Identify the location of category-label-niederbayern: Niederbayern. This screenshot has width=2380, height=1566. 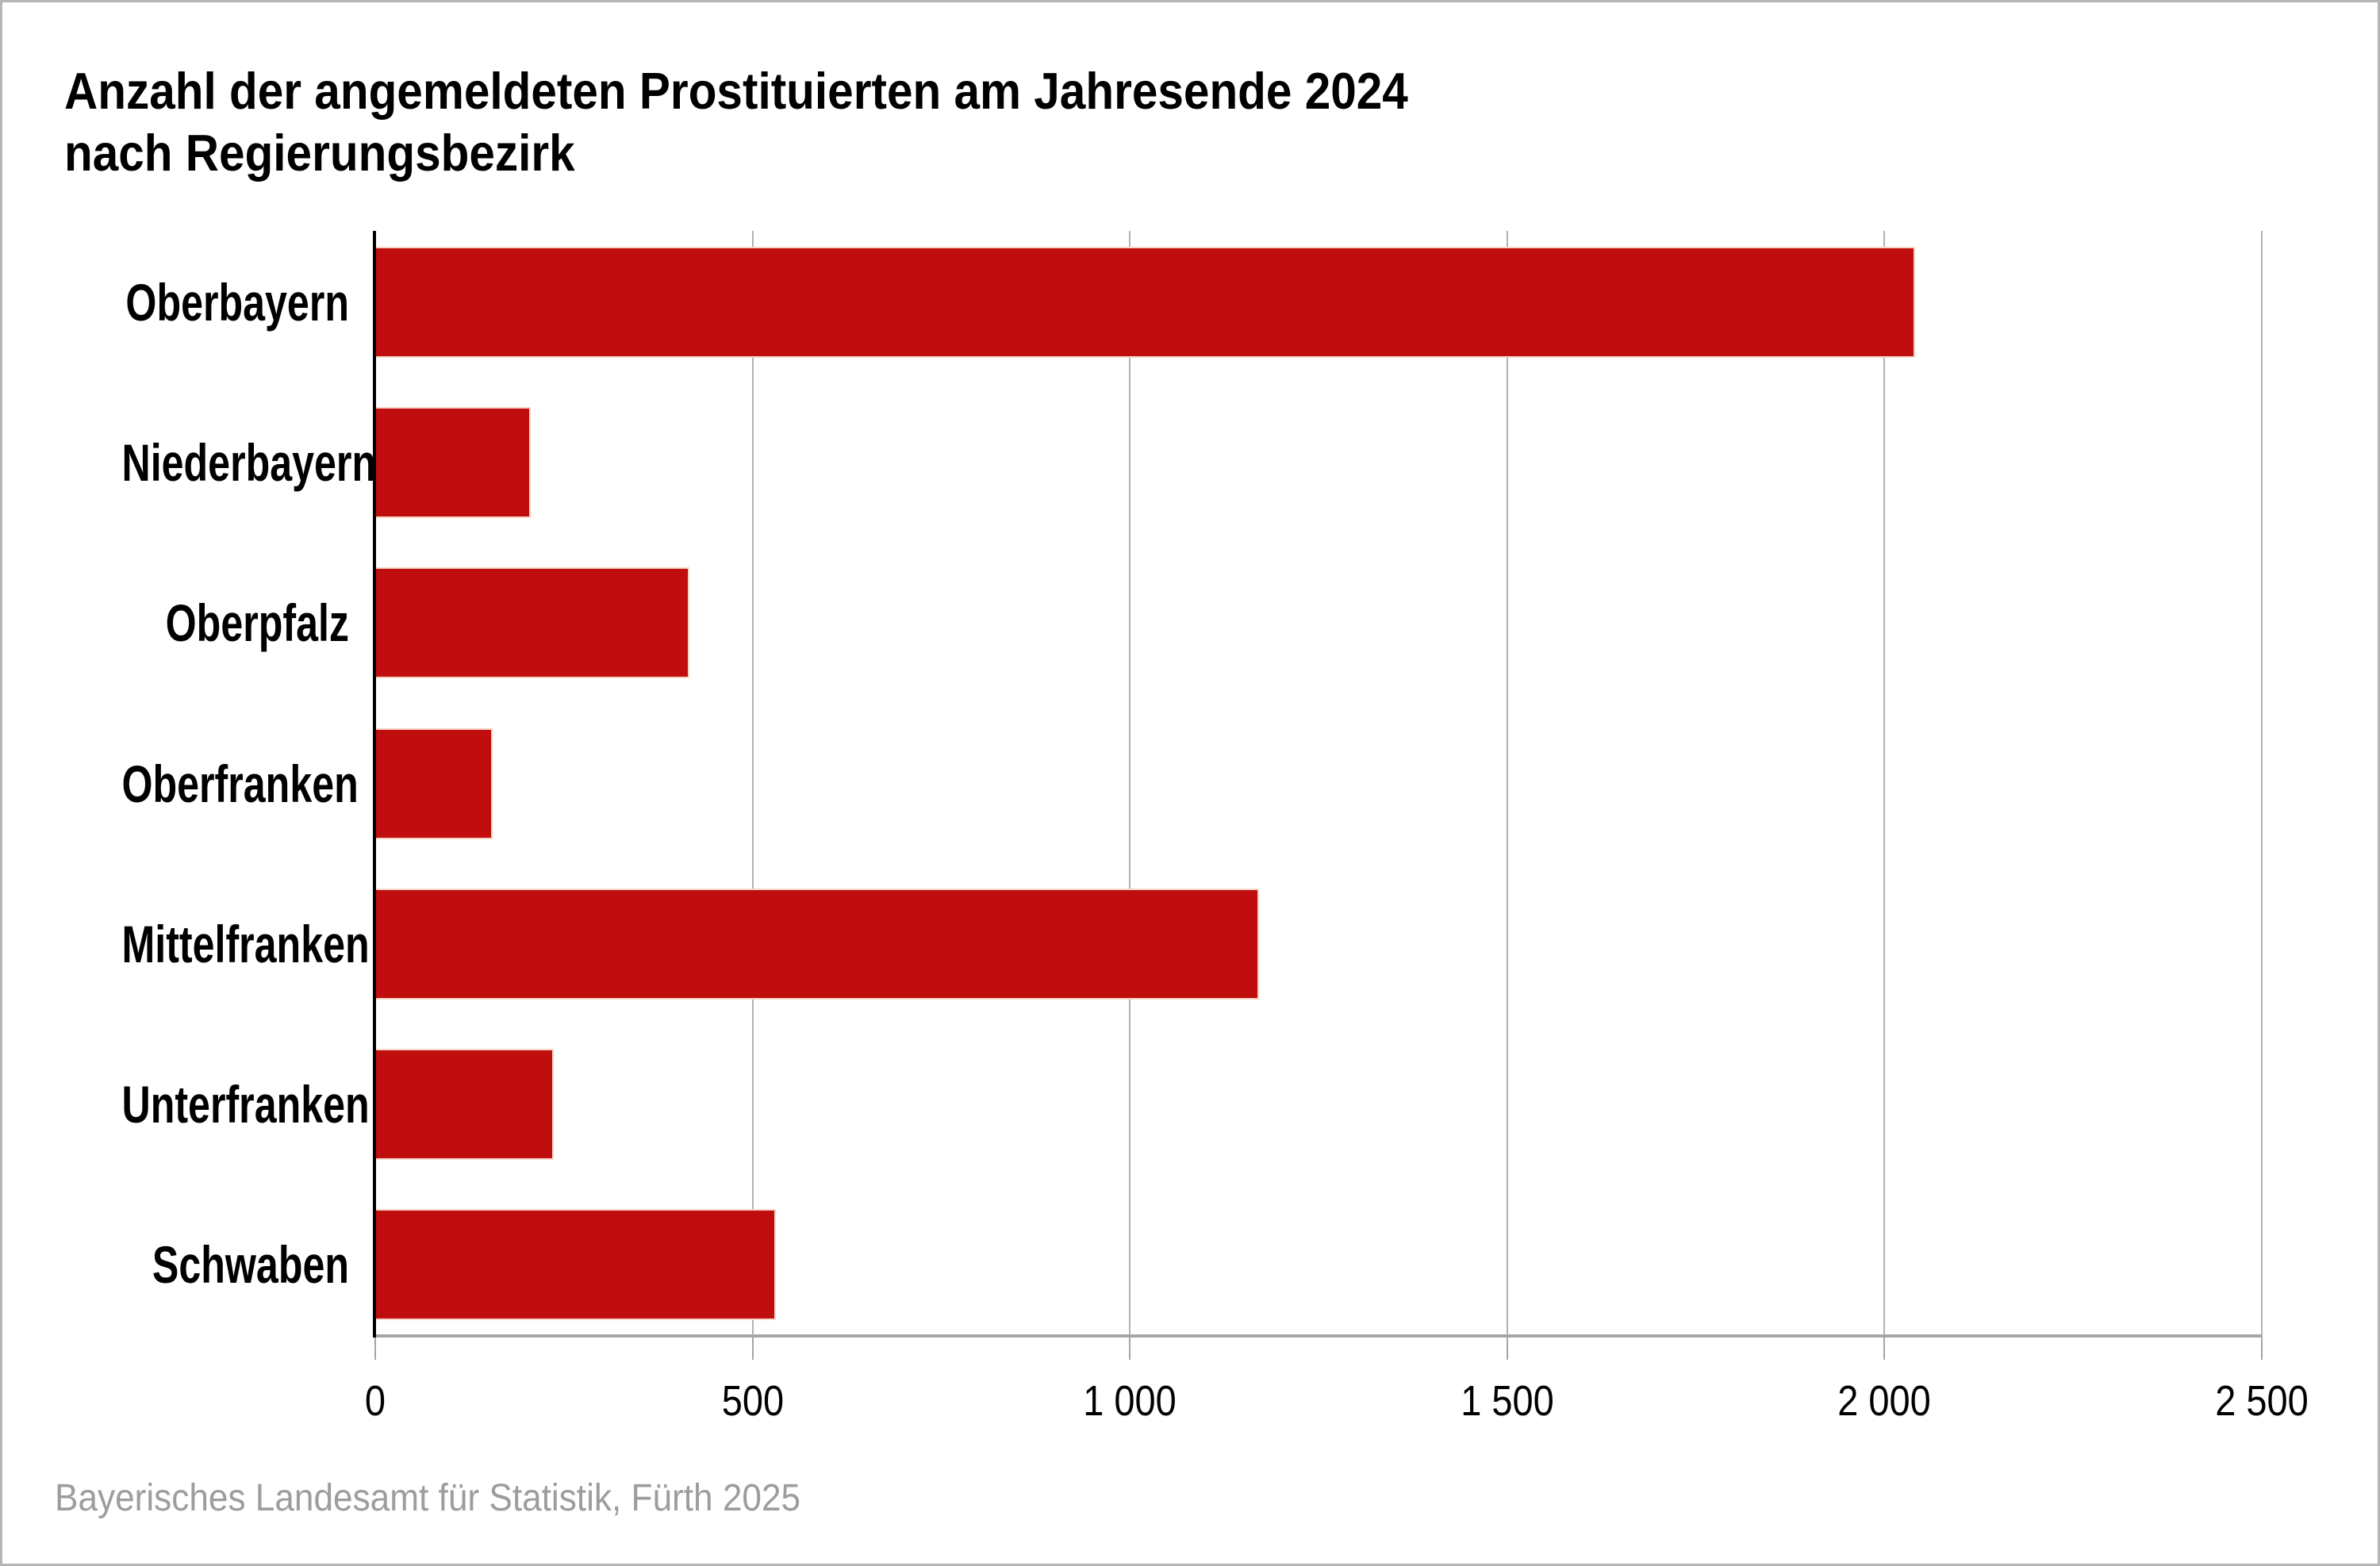
(249, 462).